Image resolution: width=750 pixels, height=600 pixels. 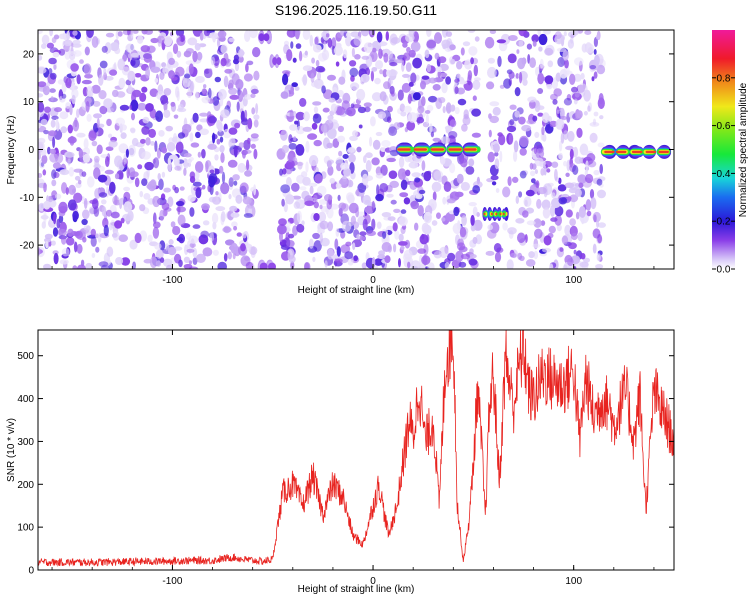 What do you see at coordinates (743, 149) in the screenshot?
I see `colorbar-label: Normalized spectral amplitude` at bounding box center [743, 149].